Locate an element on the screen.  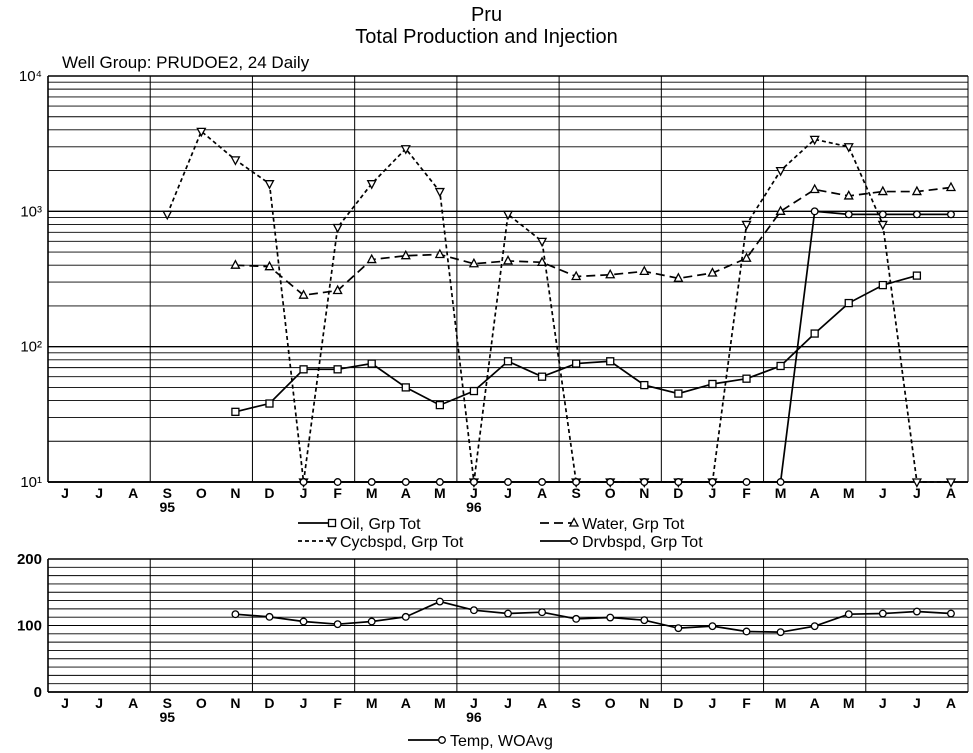
legend-marker-drvbspd is located at coordinates (574, 541).